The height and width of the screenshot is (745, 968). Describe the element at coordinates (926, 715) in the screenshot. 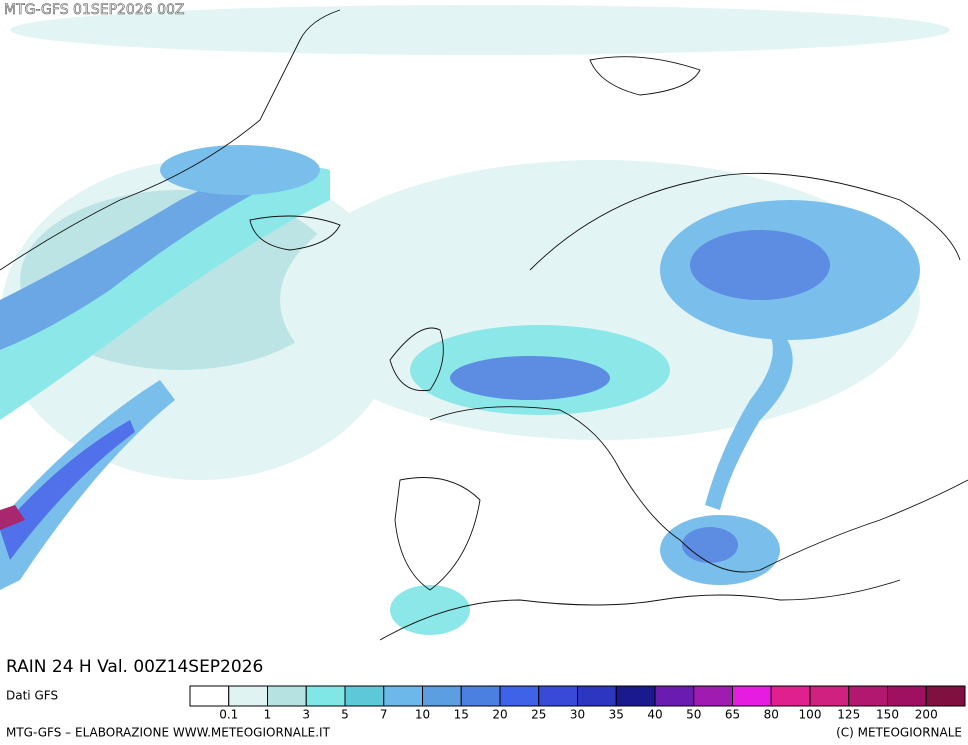

I see `legend-label: 200` at that location.